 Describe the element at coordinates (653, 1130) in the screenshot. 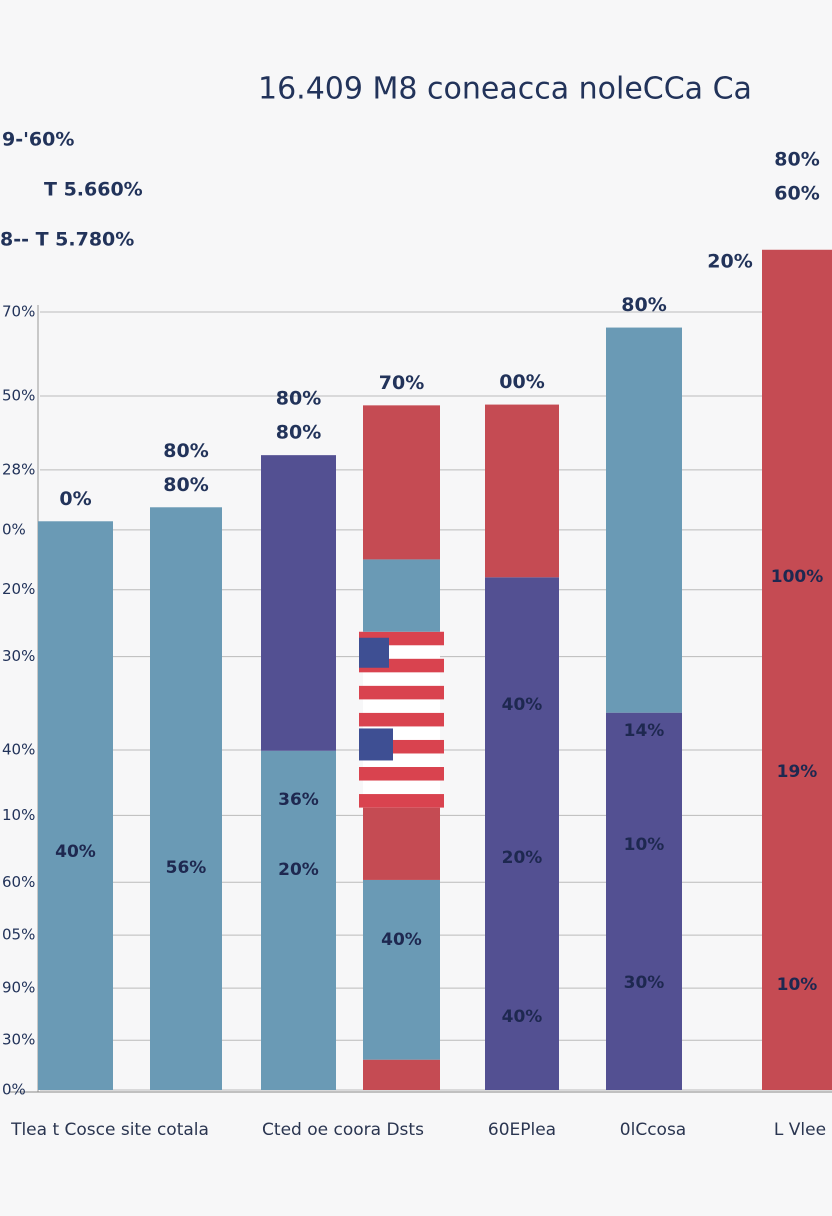

I see `x-tick-label: 0lCcosa` at that location.